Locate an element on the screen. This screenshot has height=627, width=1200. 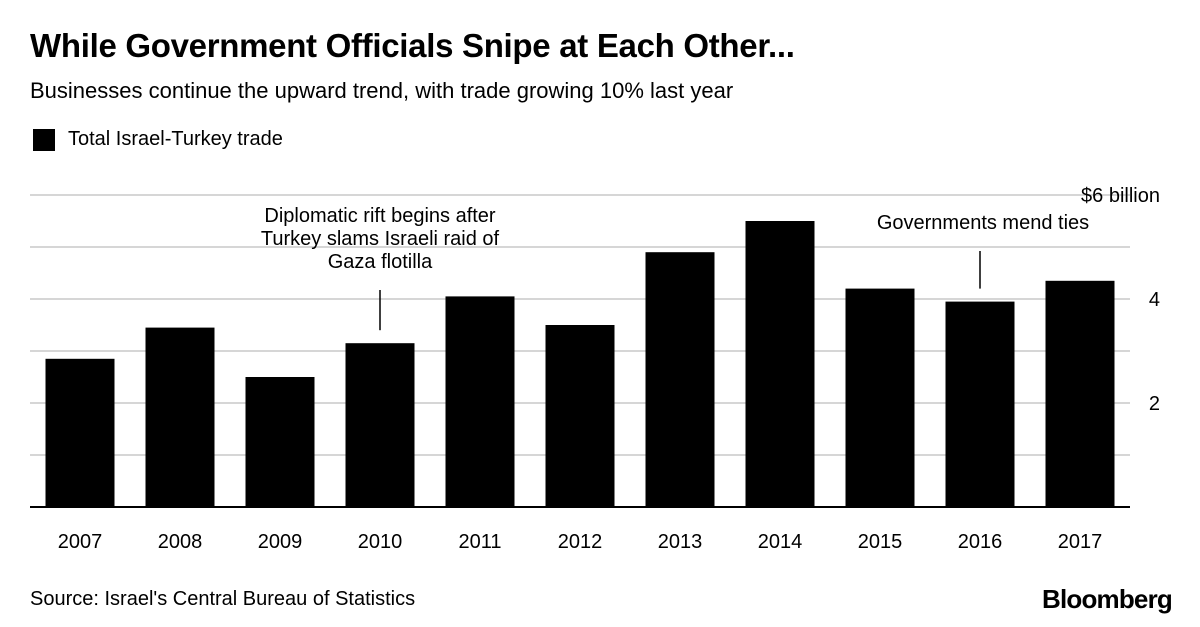
annotation-text: Governments mend ties is located at coordinates (983, 223).